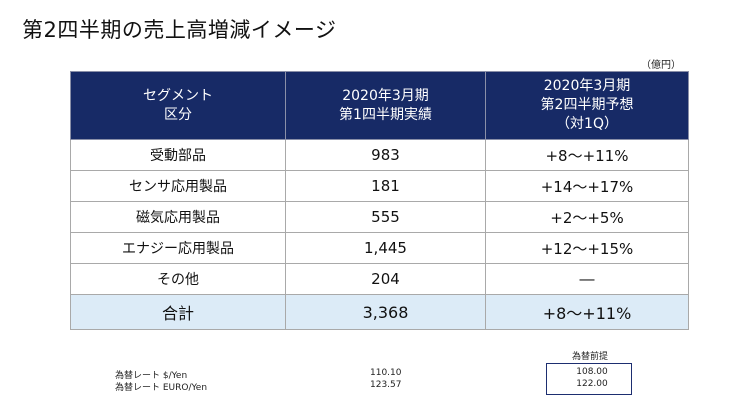 This screenshot has height=404, width=750. Describe the element at coordinates (178, 248) in the screenshot. I see `segment-cell: エナジー応用製品` at that location.